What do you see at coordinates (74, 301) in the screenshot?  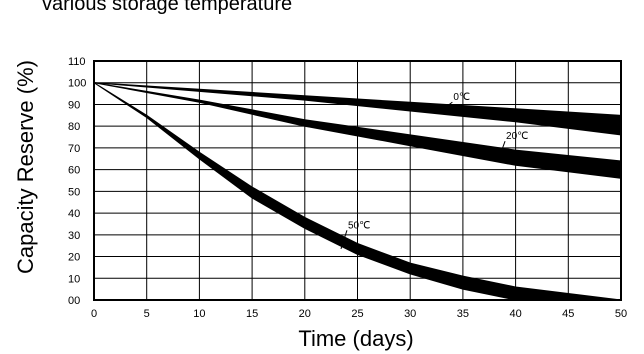 I see `y-tick-label: 00` at bounding box center [74, 301].